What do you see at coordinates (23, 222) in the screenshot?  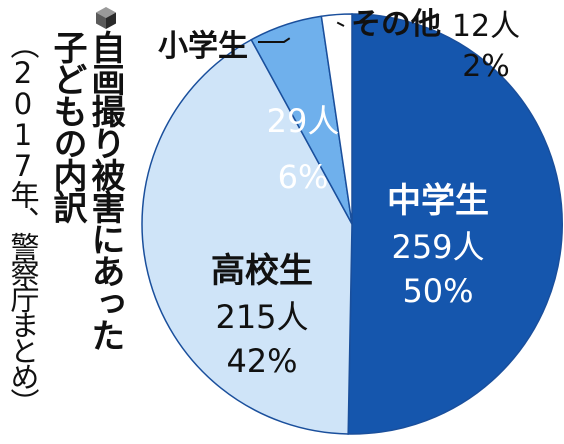 I see `chart-source: （2017年、警察庁まとめ）` at bounding box center [23, 222].